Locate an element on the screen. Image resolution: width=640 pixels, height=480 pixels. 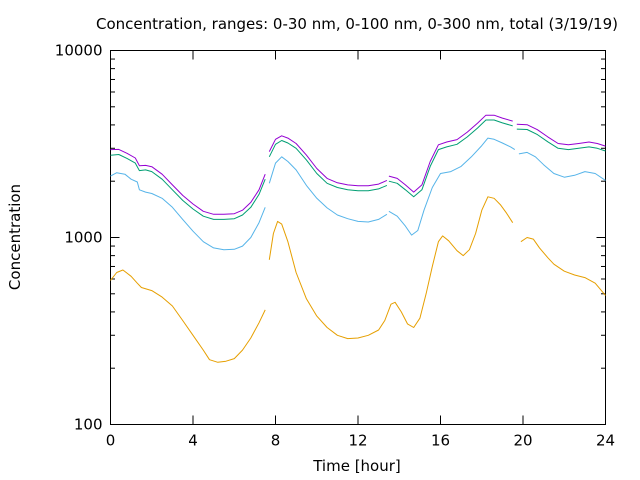
x-tick-label: 20 is located at coordinates (522, 441).